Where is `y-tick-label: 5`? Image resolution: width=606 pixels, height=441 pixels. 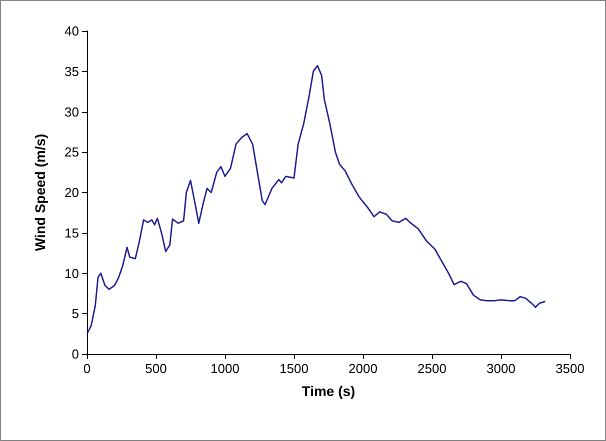
y-tick-label: 5 is located at coordinates (75, 314).